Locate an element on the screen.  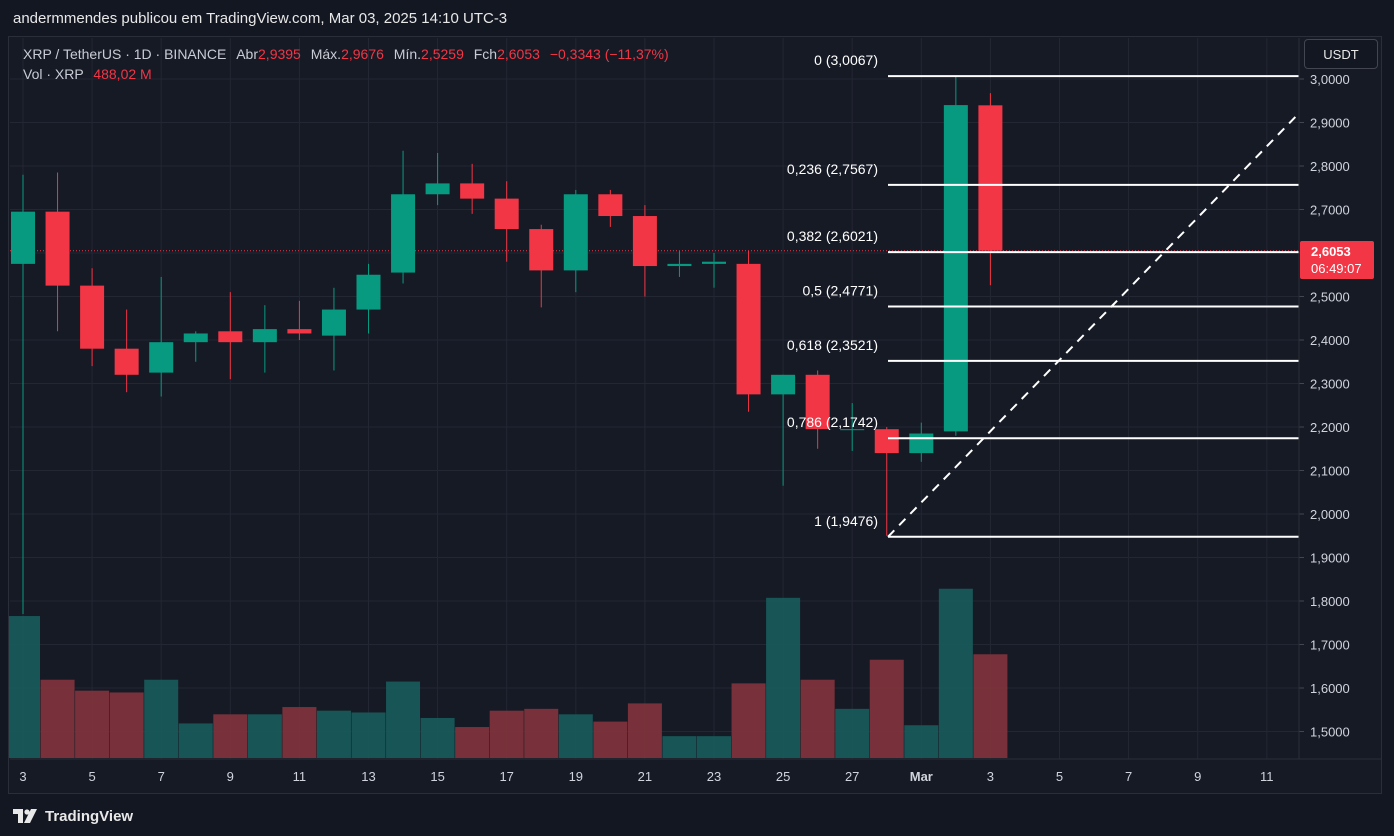
price-axis-label: 1,8000 is located at coordinates (1330, 601).